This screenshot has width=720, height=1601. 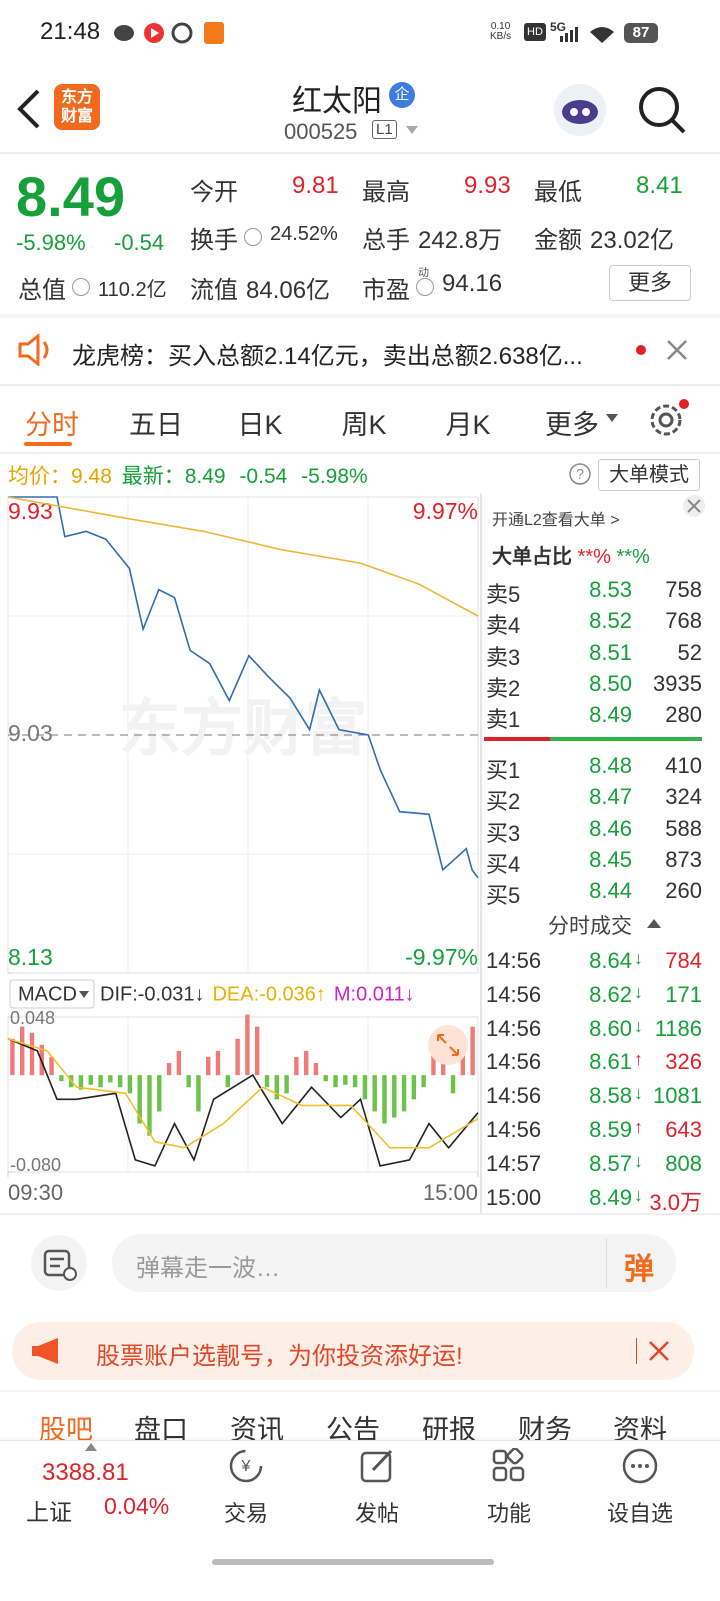 I want to click on book-price: 8.45, so click(x=610, y=859).